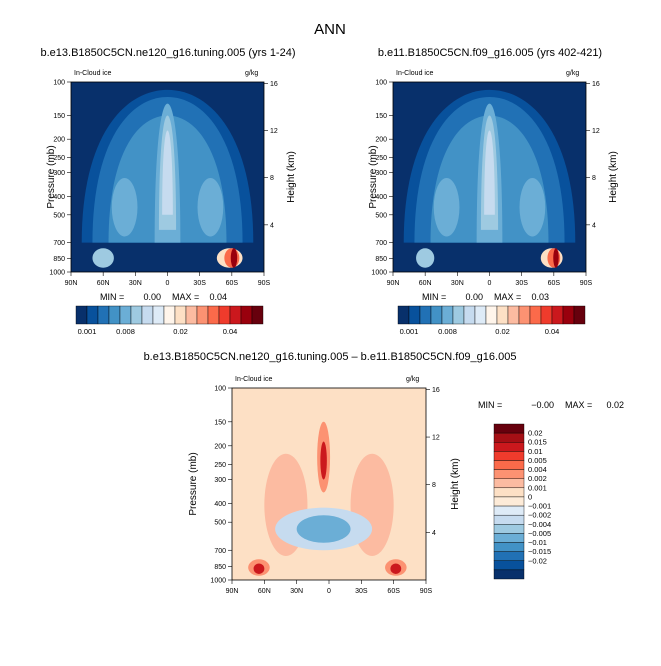  I want to click on colorbar-label: −0.005, so click(539, 533).